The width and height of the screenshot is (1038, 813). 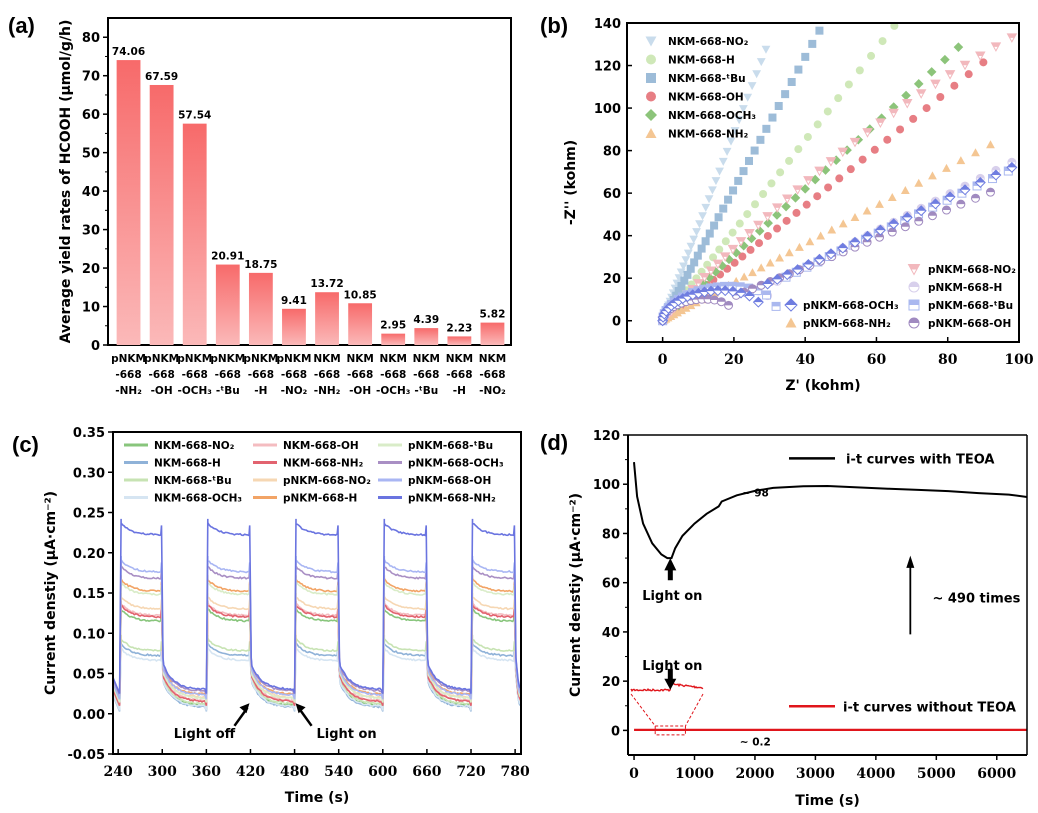 I want to click on annotation-without-value: ~ 0.2, so click(x=755, y=742).